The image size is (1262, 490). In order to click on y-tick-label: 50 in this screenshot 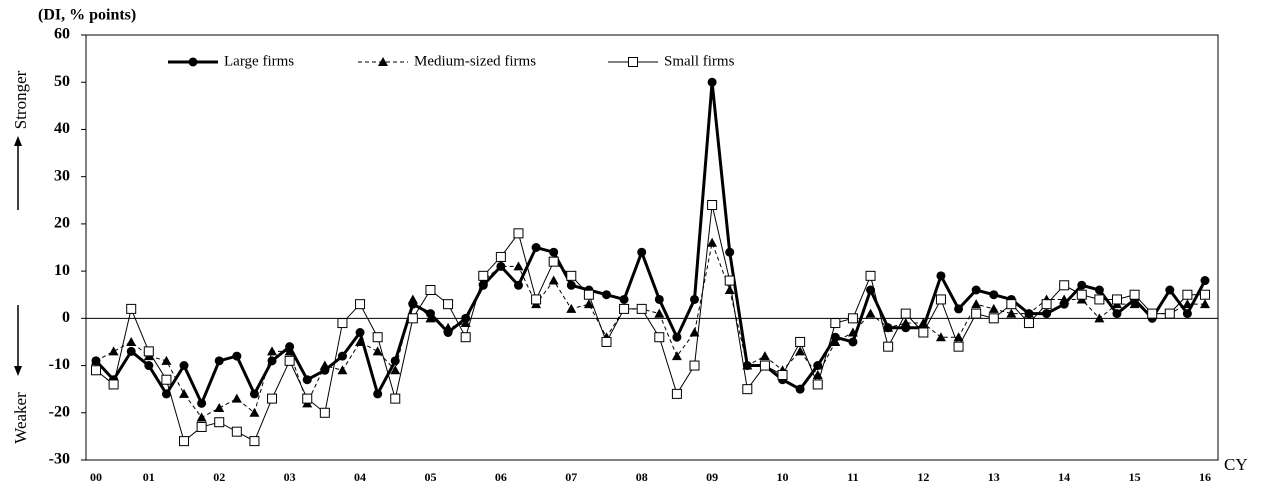, I will do `click(62, 81)`.